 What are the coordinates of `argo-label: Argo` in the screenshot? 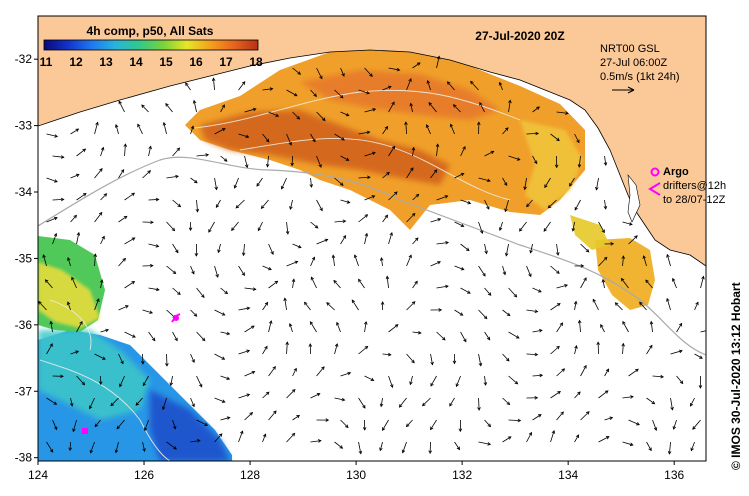 It's located at (676, 172).